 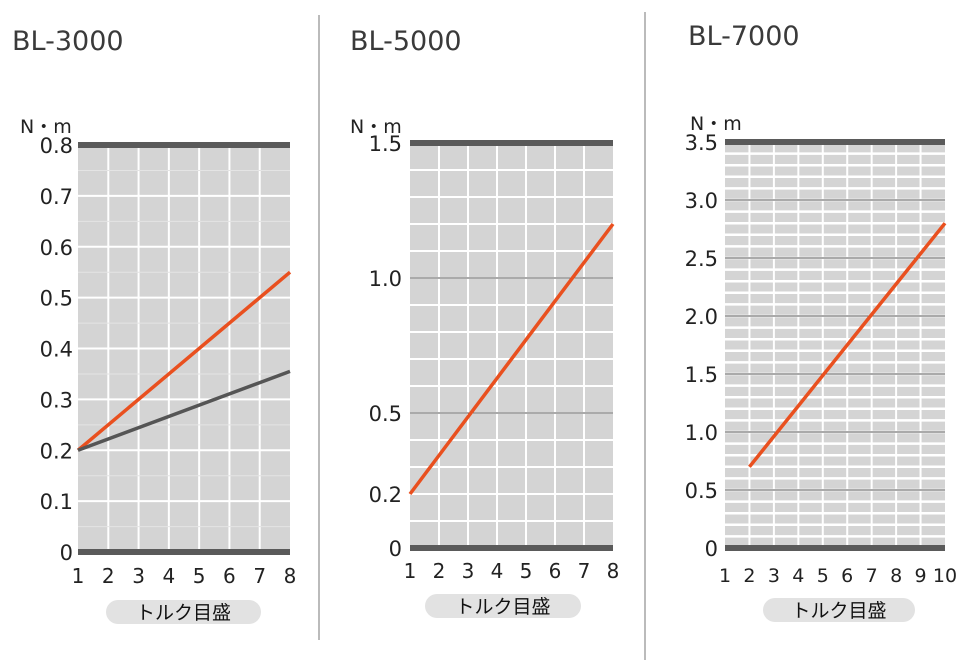 I want to click on y-tick-label: 3.0, so click(x=701, y=201).